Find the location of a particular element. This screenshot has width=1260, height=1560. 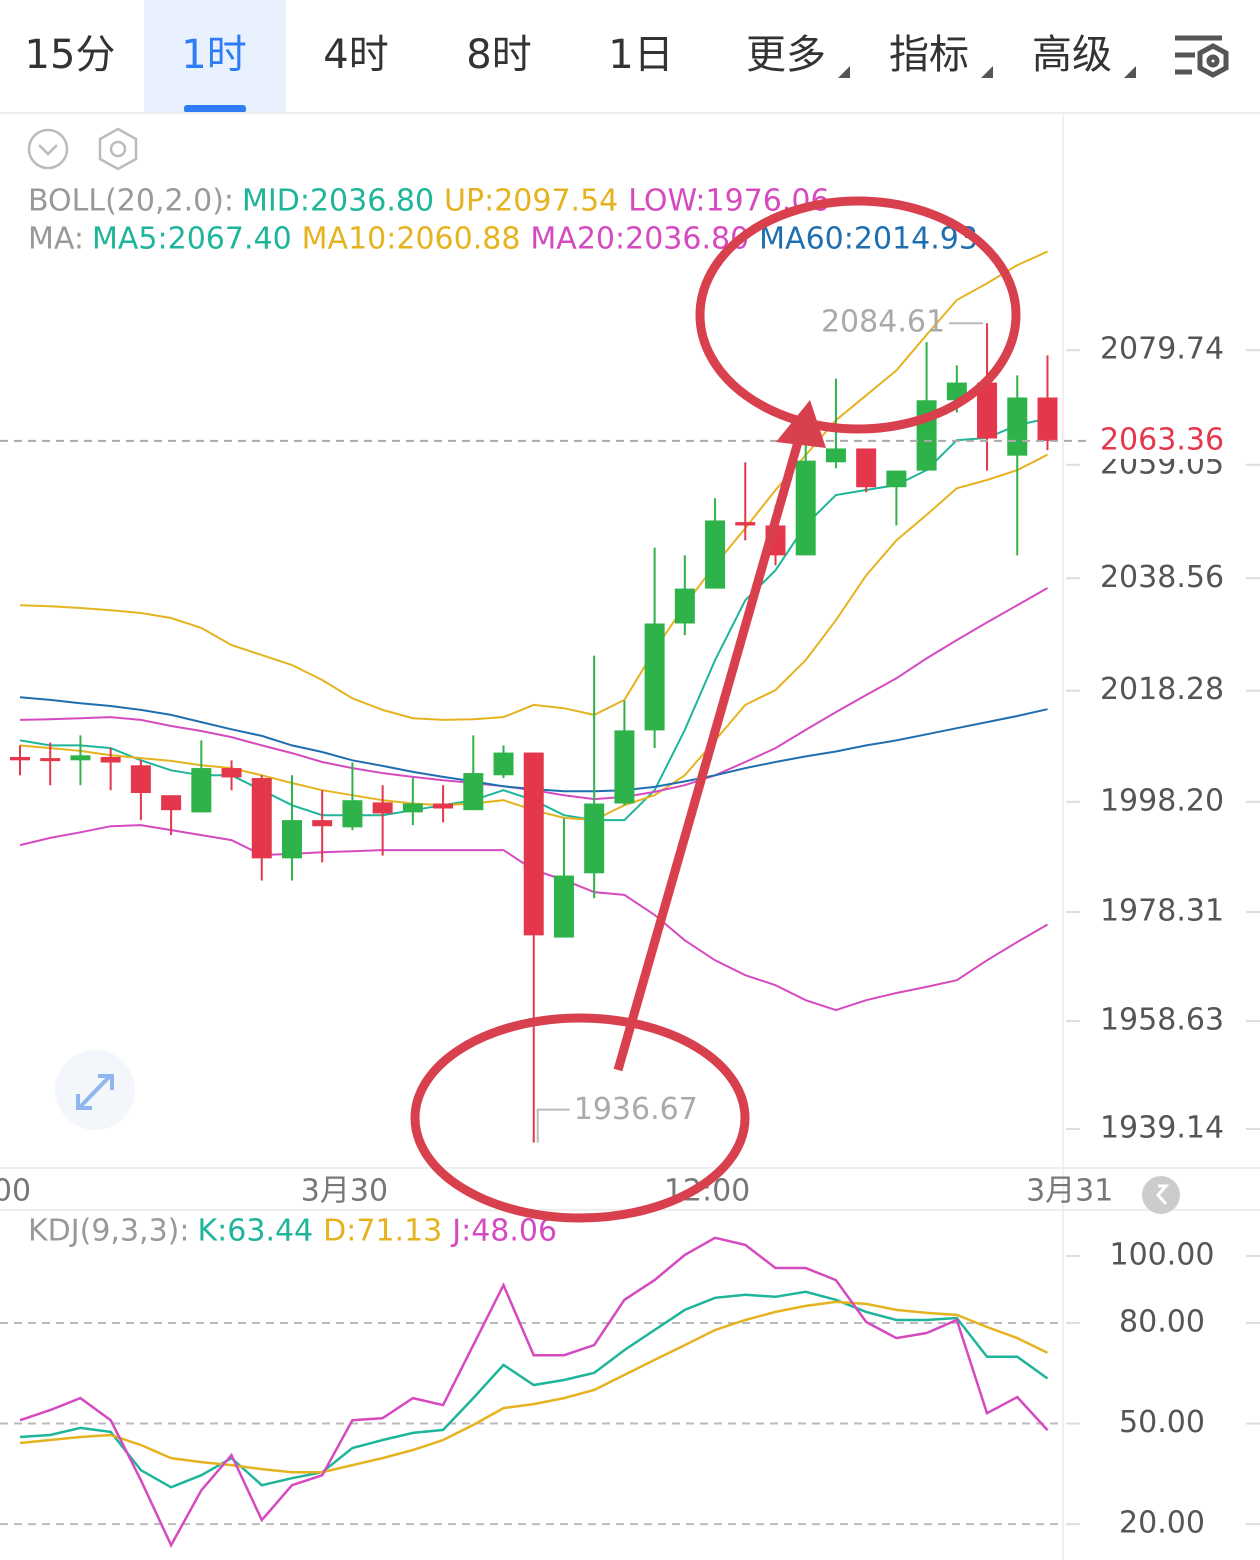

tab: 1时 is located at coordinates (213, 55).